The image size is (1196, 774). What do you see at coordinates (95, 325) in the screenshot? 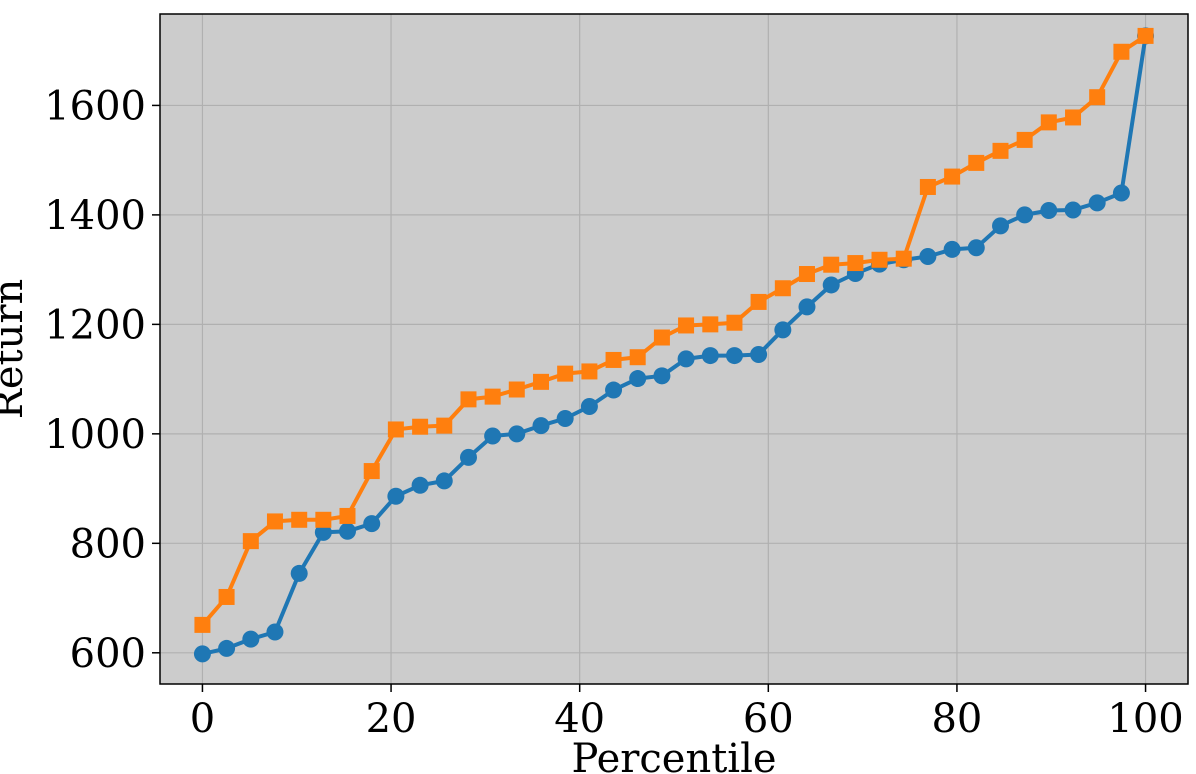
I see `y-tick-label: 1200` at bounding box center [95, 325].